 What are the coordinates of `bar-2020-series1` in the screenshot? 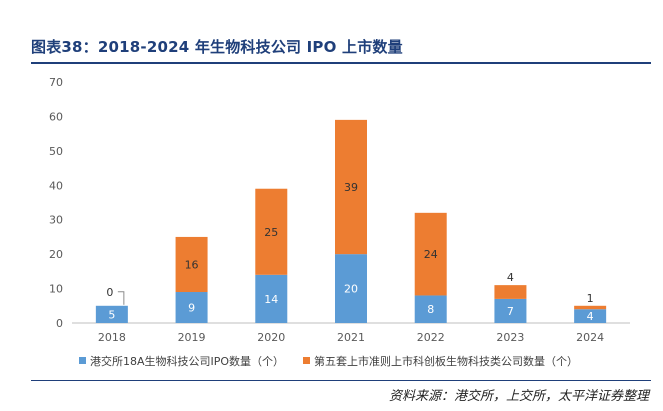 It's located at (271, 298).